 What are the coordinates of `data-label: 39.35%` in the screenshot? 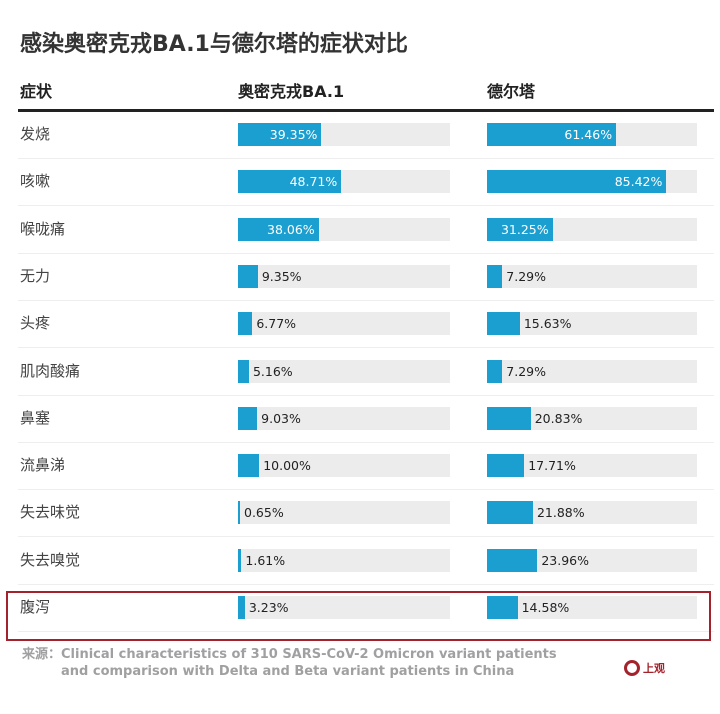 It's located at (293, 134).